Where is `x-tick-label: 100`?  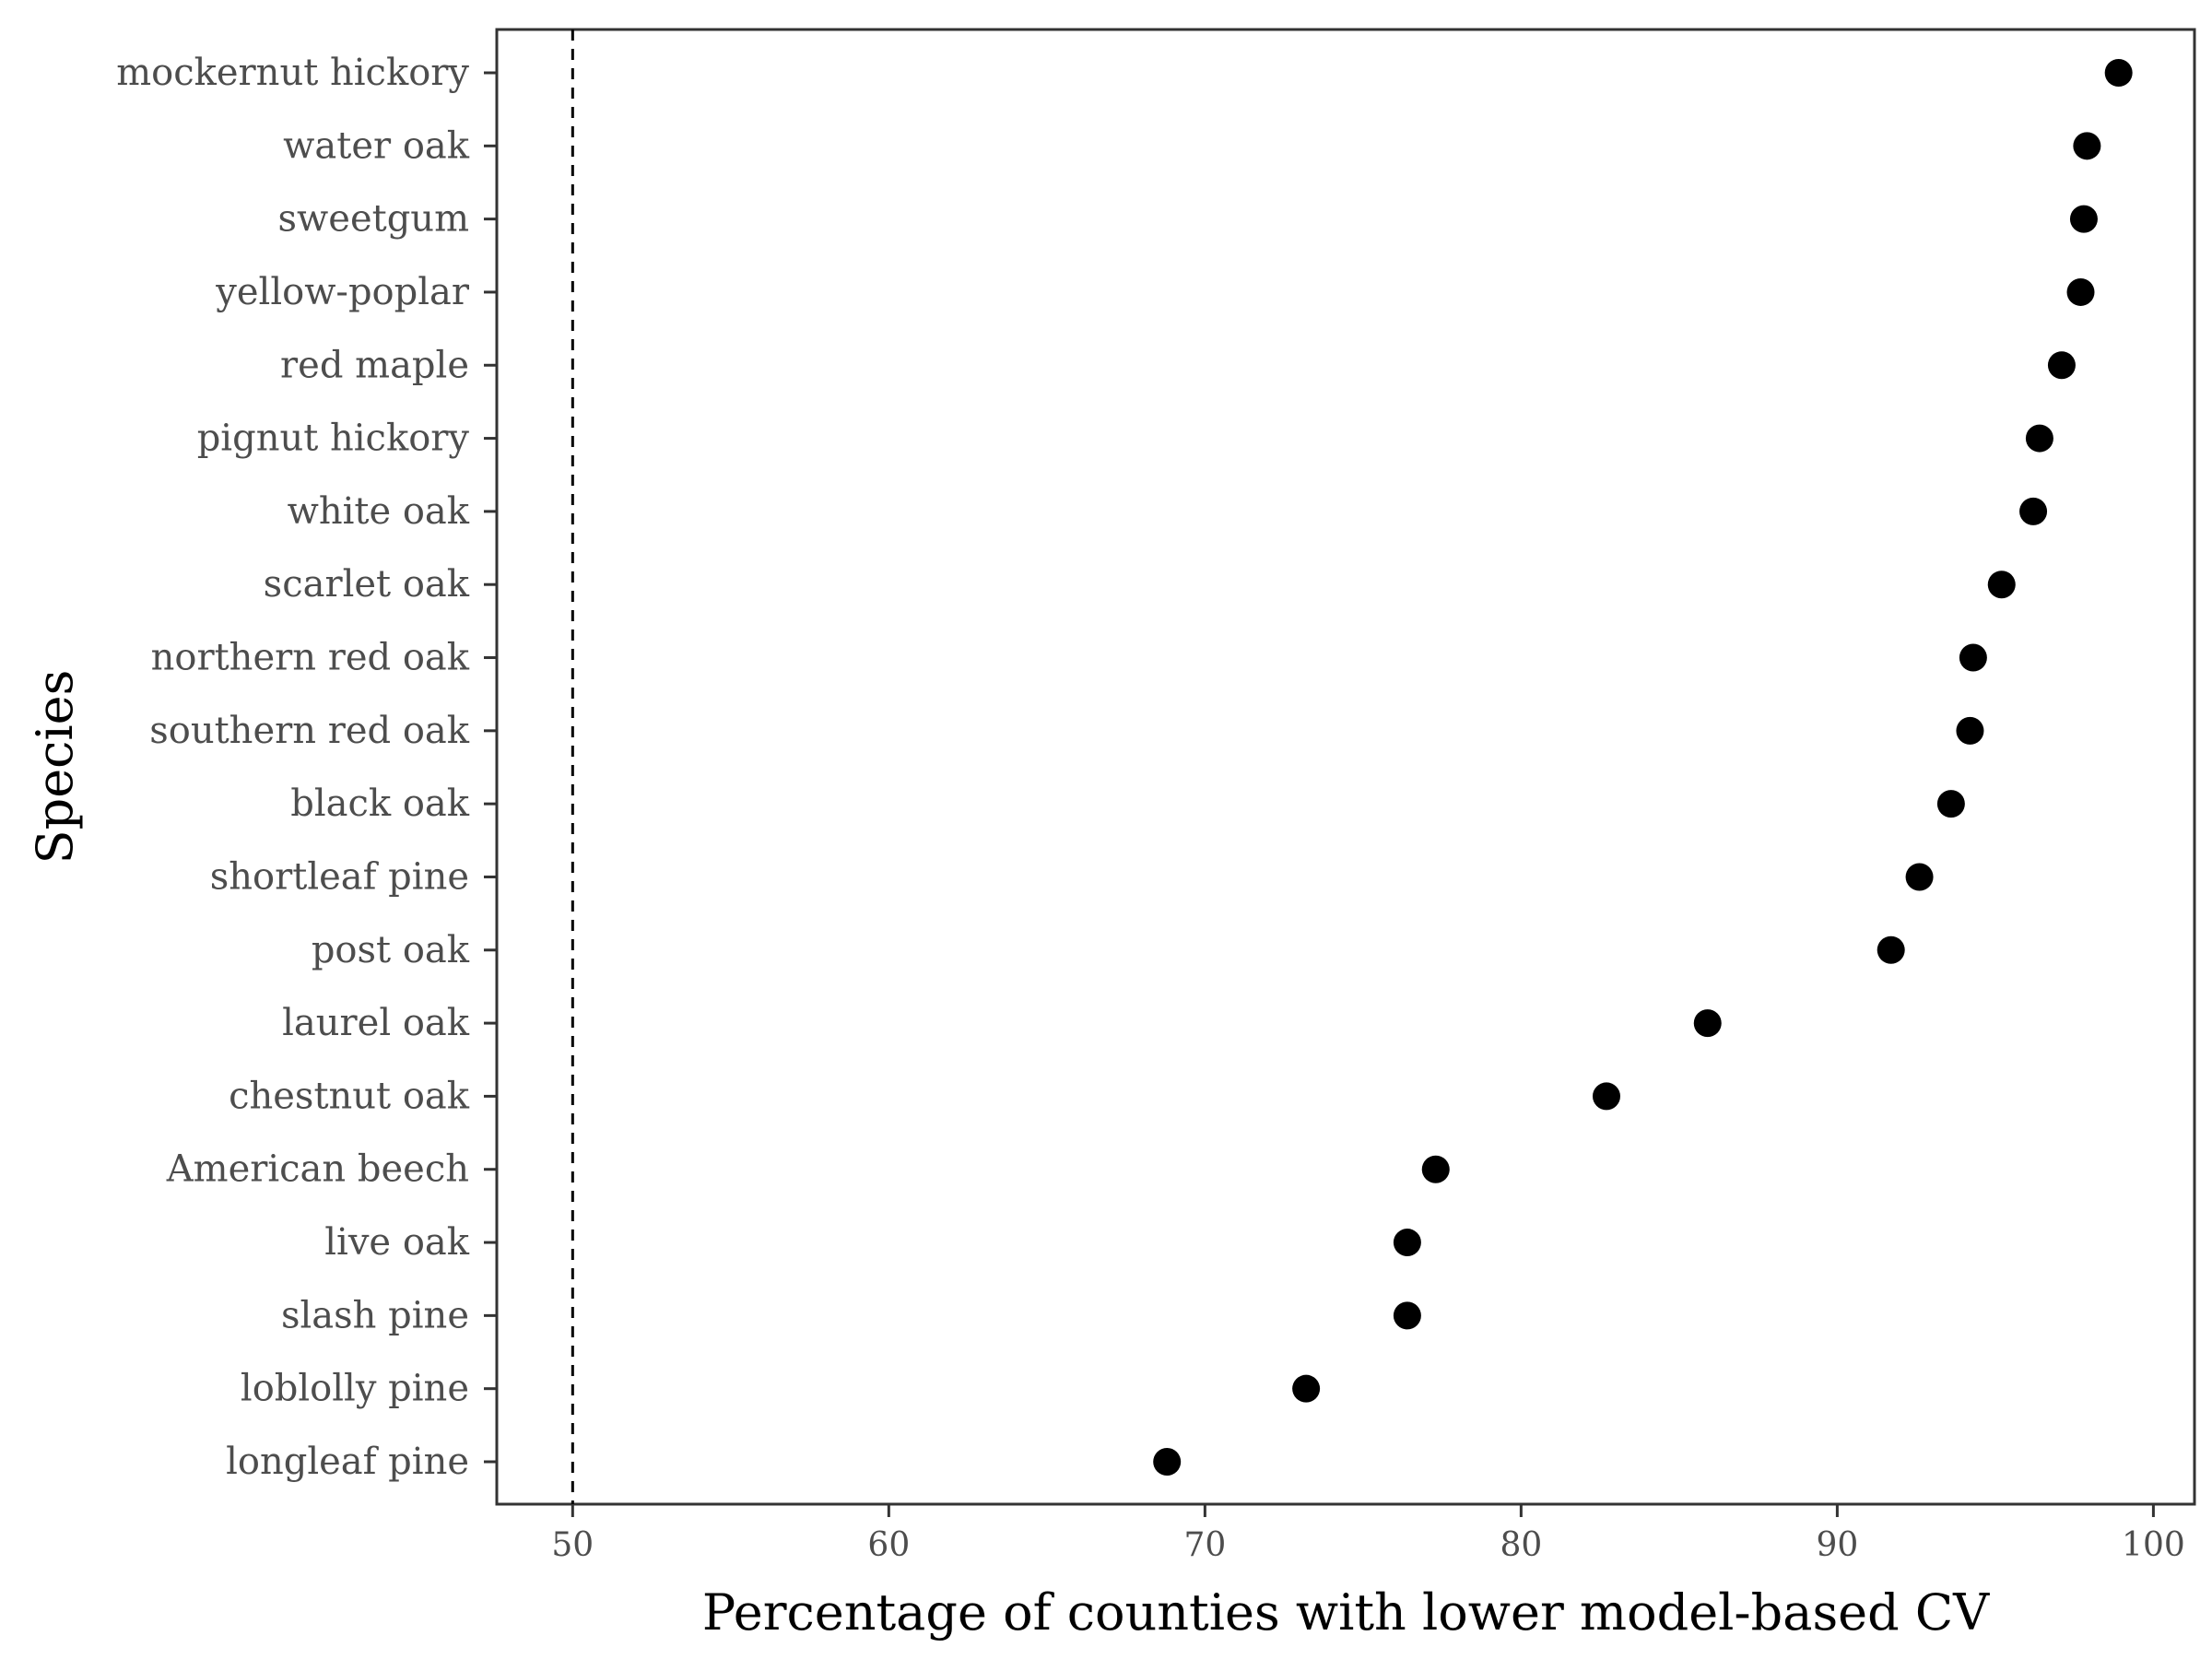
x-tick-label: 100 is located at coordinates (2153, 1545).